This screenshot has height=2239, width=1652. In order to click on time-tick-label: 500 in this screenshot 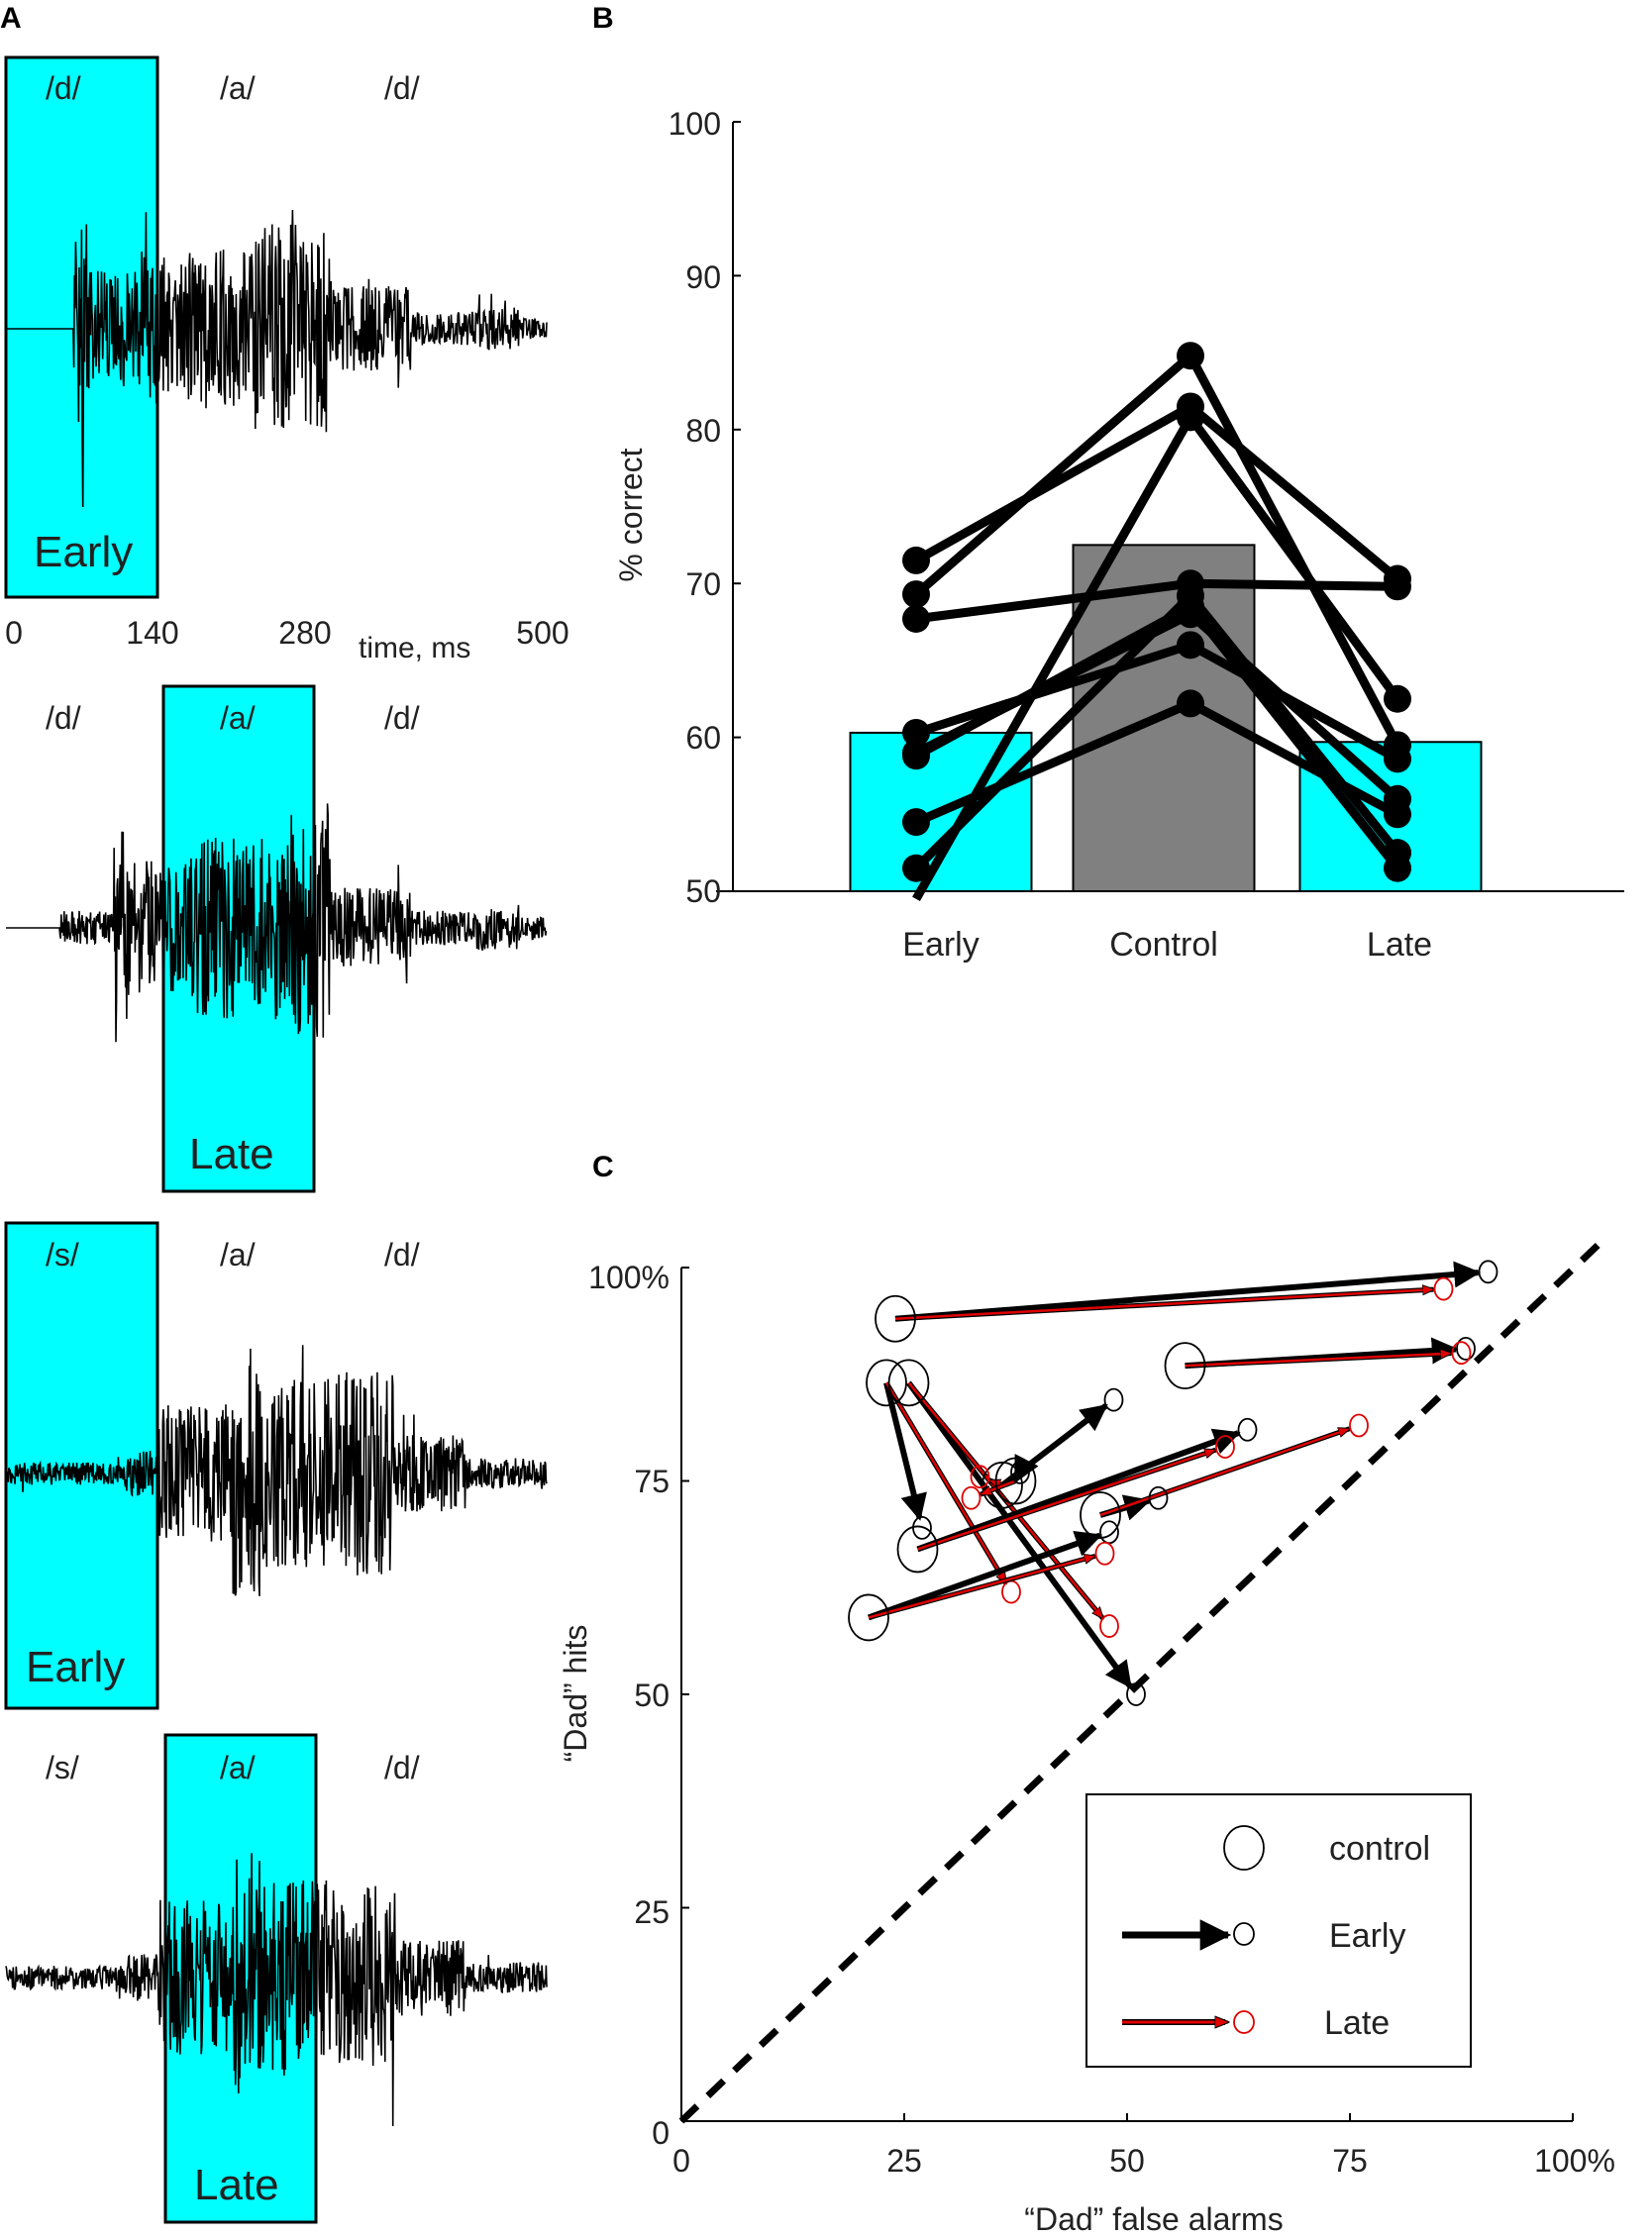, I will do `click(542, 633)`.